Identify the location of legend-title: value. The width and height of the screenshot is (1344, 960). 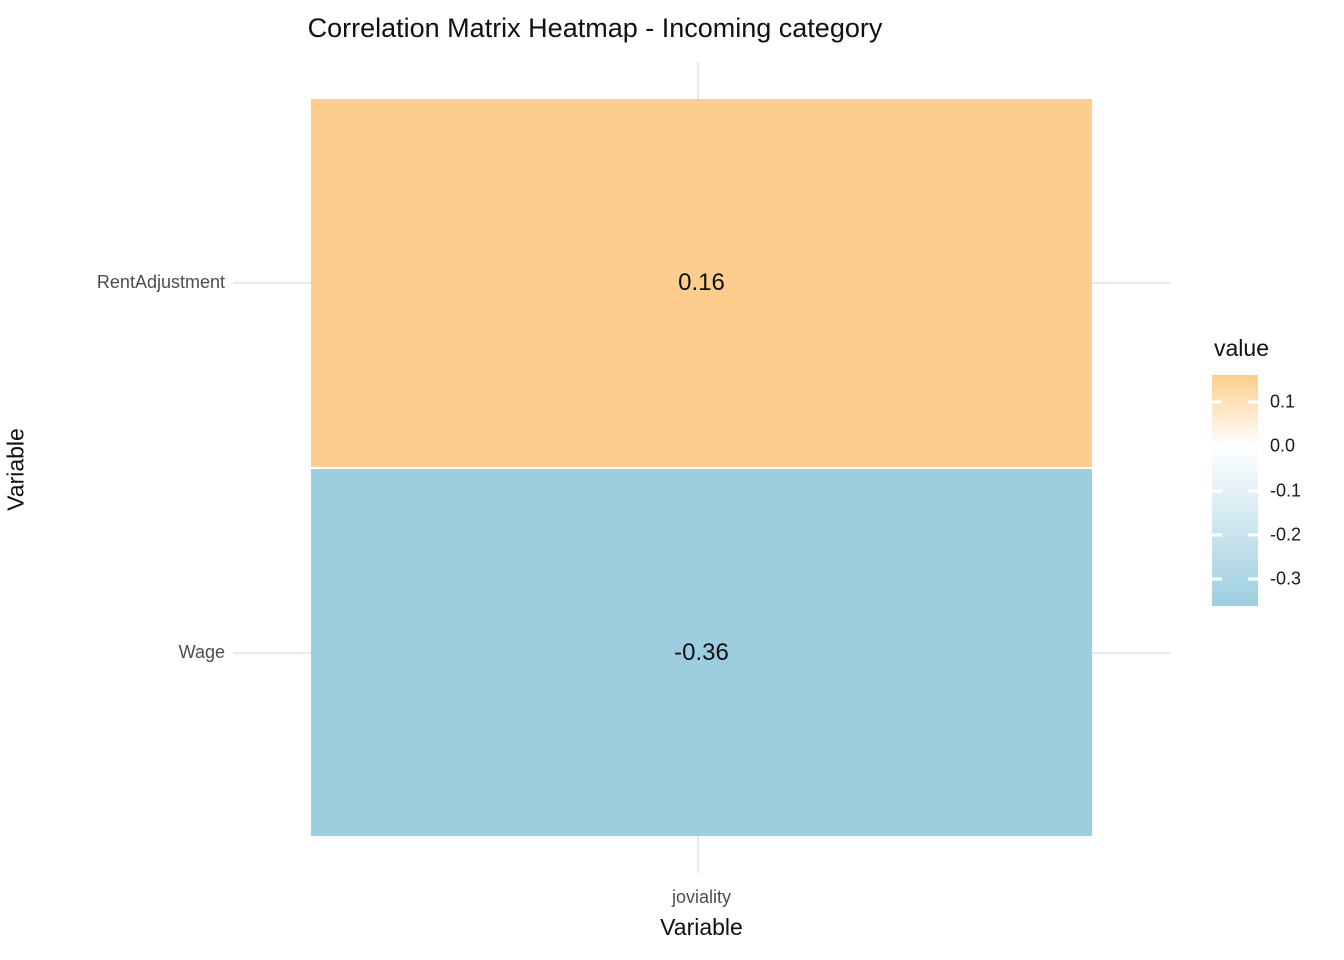
(1241, 348).